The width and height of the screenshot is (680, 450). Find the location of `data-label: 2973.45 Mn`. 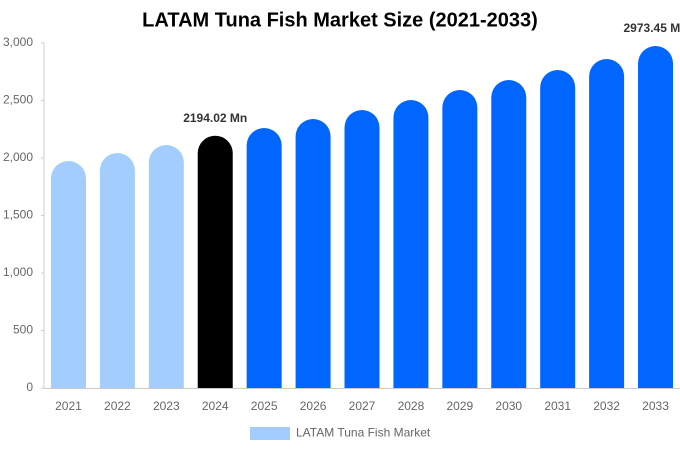

data-label: 2973.45 Mn is located at coordinates (652, 28).